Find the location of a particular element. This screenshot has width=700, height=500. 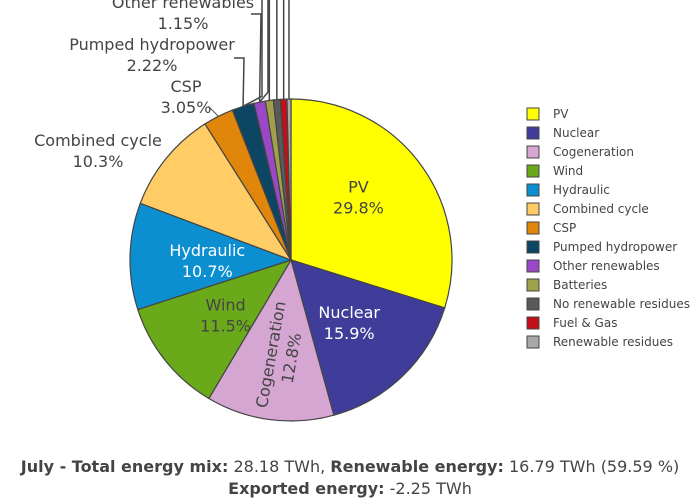

legend-label: Pumped hydropower is located at coordinates (615, 247).